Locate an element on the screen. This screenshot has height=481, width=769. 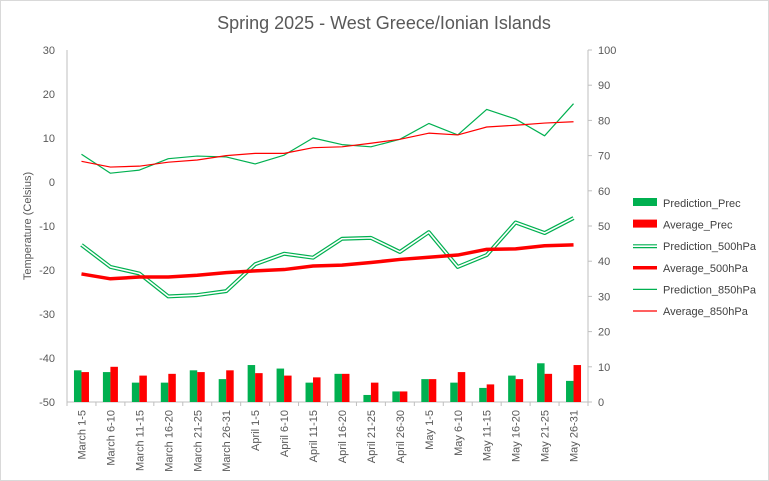
x-tick-label: April 6-10 is located at coordinates (285, 433).